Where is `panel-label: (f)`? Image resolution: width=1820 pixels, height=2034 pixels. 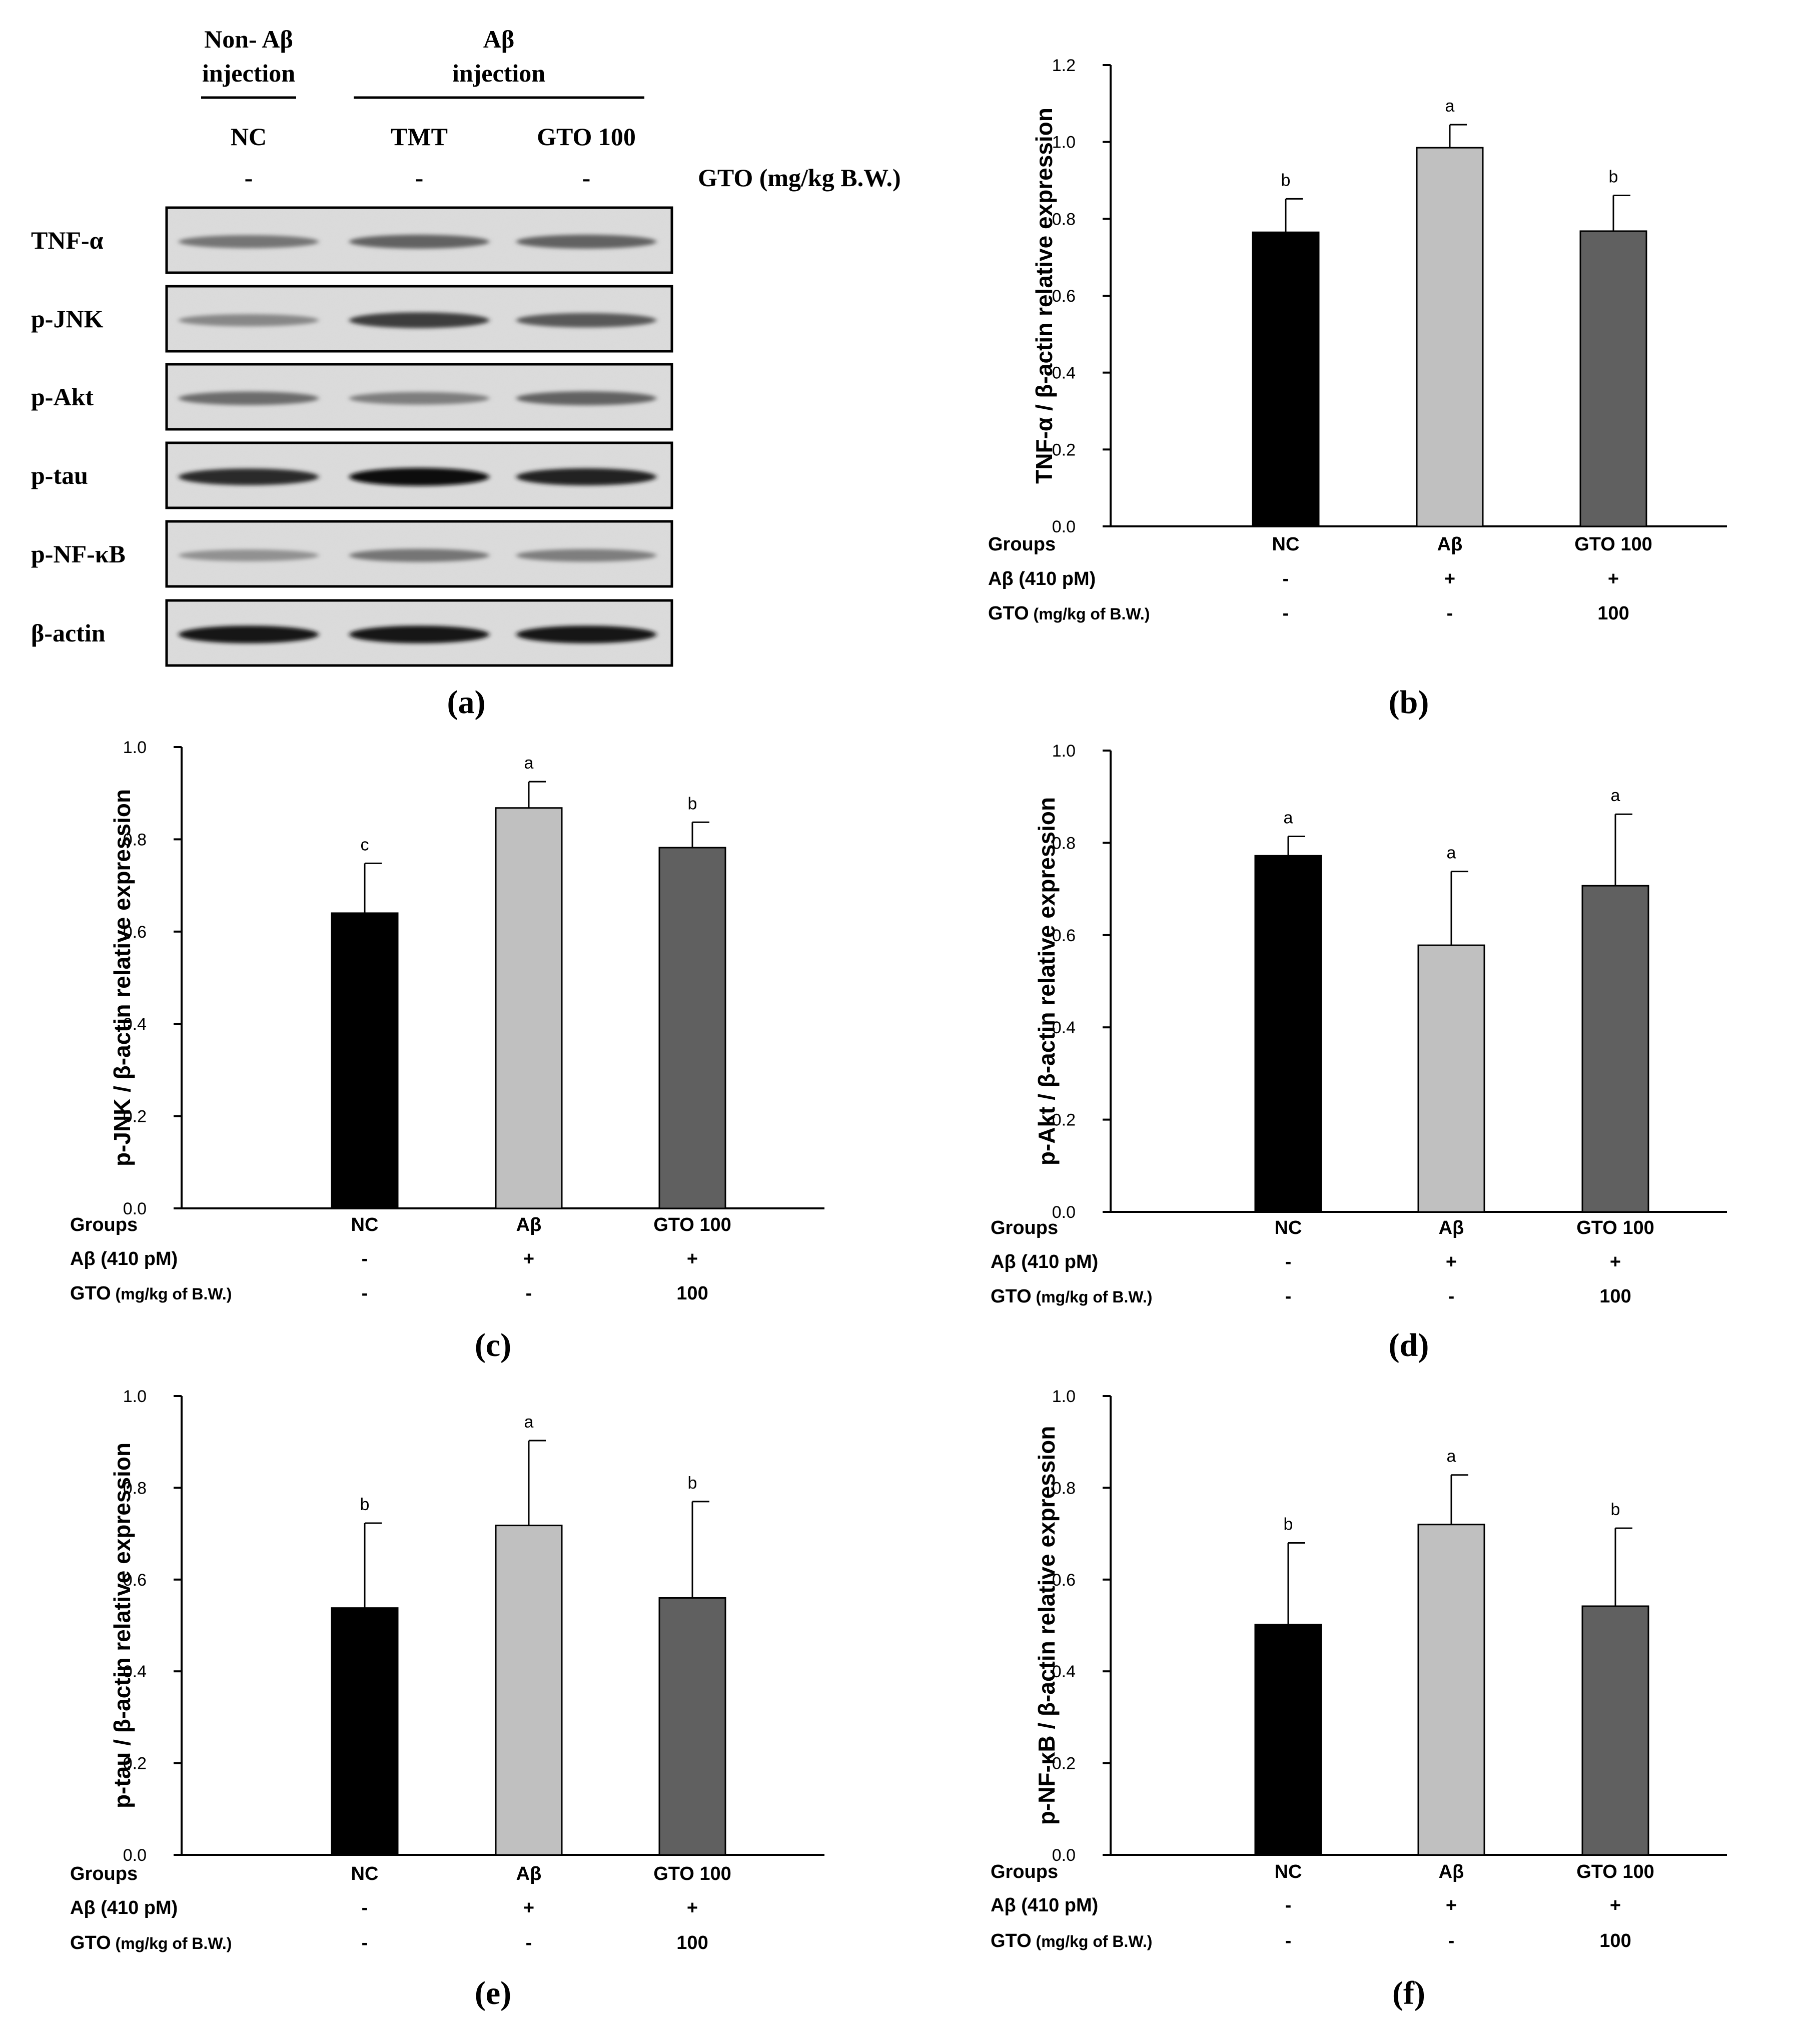 panel-label: (f) is located at coordinates (1408, 1993).